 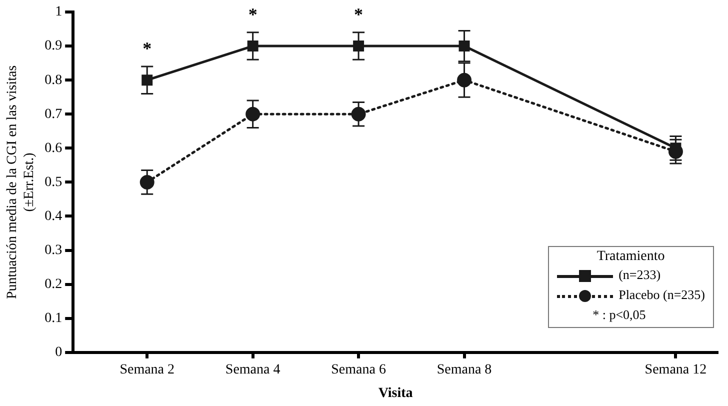 What do you see at coordinates (53, 114) in the screenshot?
I see `y-tick-label: 0.7` at bounding box center [53, 114].